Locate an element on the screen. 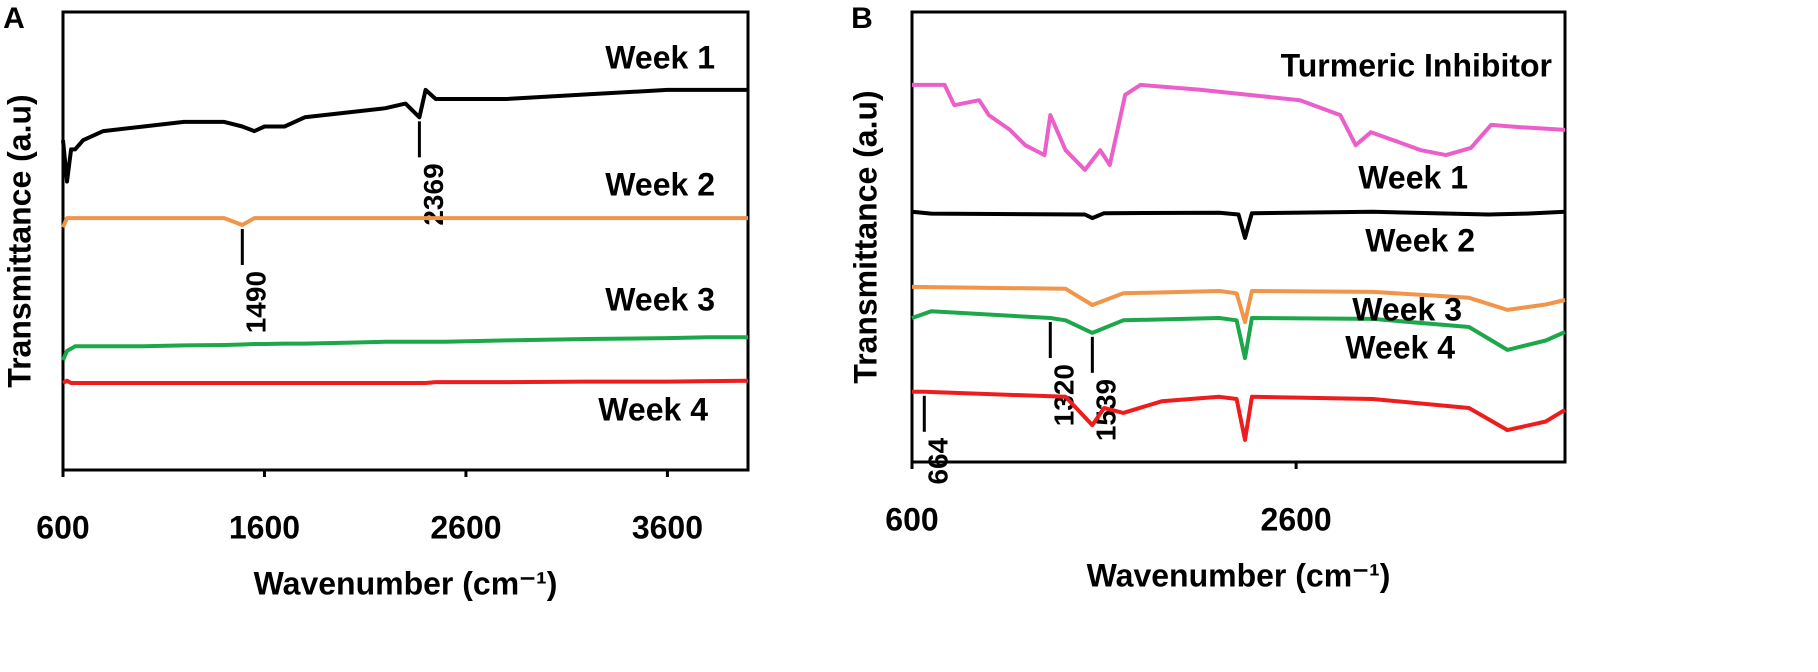 The height and width of the screenshot is (672, 1818). series-label: Turmeric Inhibitor is located at coordinates (1416, 65).